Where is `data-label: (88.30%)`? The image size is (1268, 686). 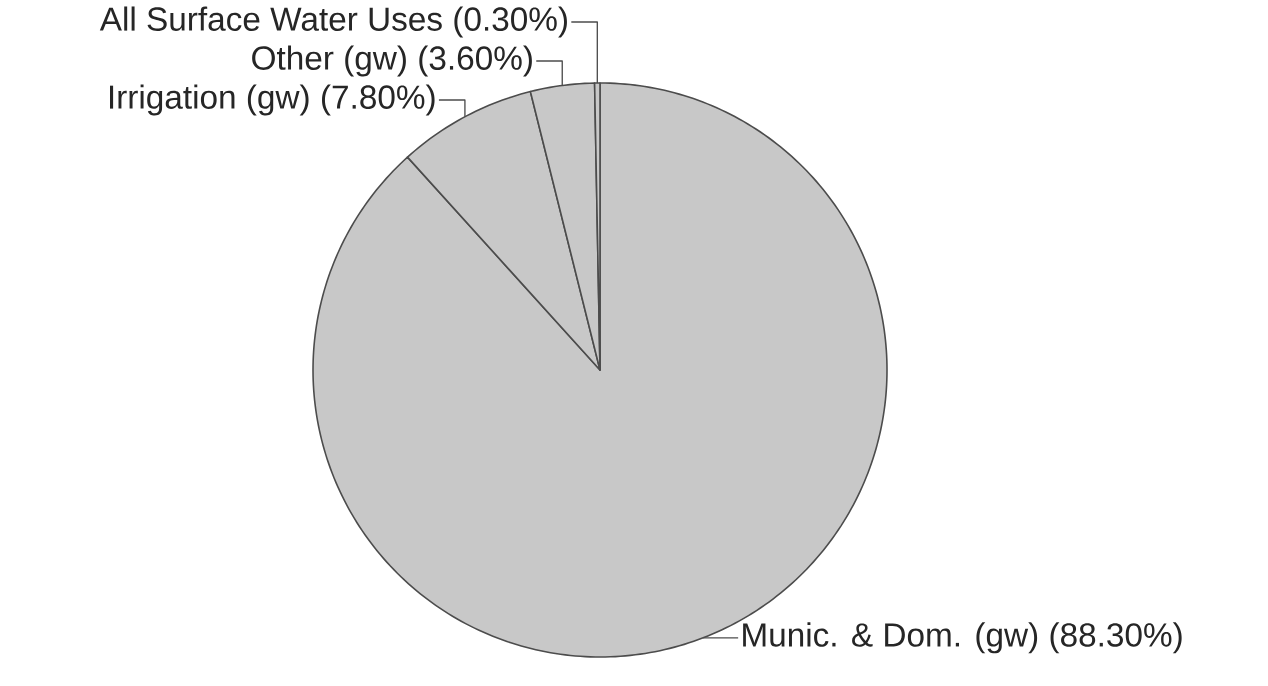 data-label: (88.30%) is located at coordinates (1116, 638).